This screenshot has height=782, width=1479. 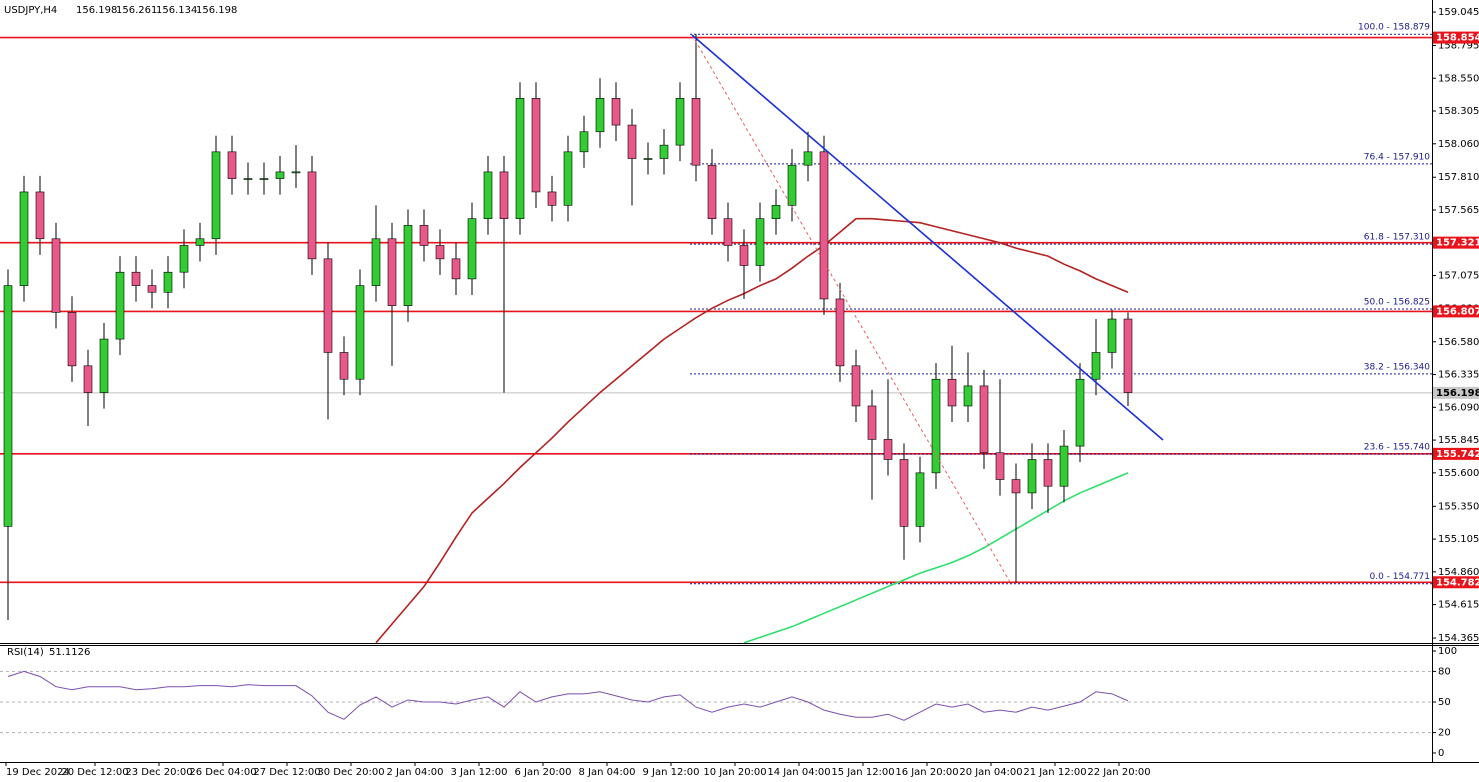 What do you see at coordinates (734, 772) in the screenshot?
I see `x-tick-label: 10 Jan 20:00` at bounding box center [734, 772].